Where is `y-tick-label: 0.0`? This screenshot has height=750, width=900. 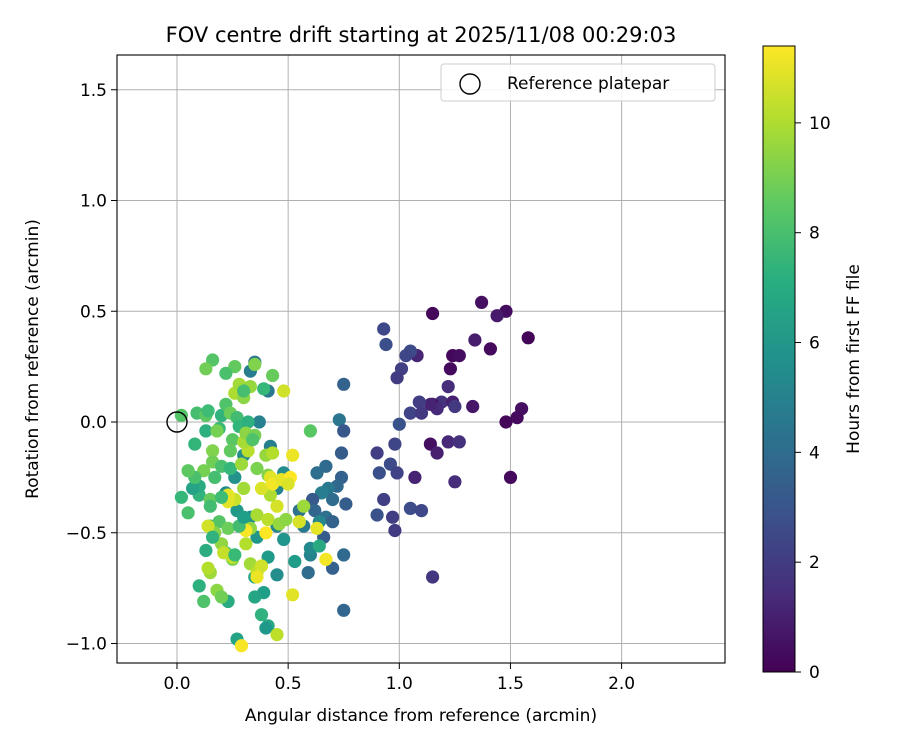 y-tick-label: 0.0 is located at coordinates (93, 423).